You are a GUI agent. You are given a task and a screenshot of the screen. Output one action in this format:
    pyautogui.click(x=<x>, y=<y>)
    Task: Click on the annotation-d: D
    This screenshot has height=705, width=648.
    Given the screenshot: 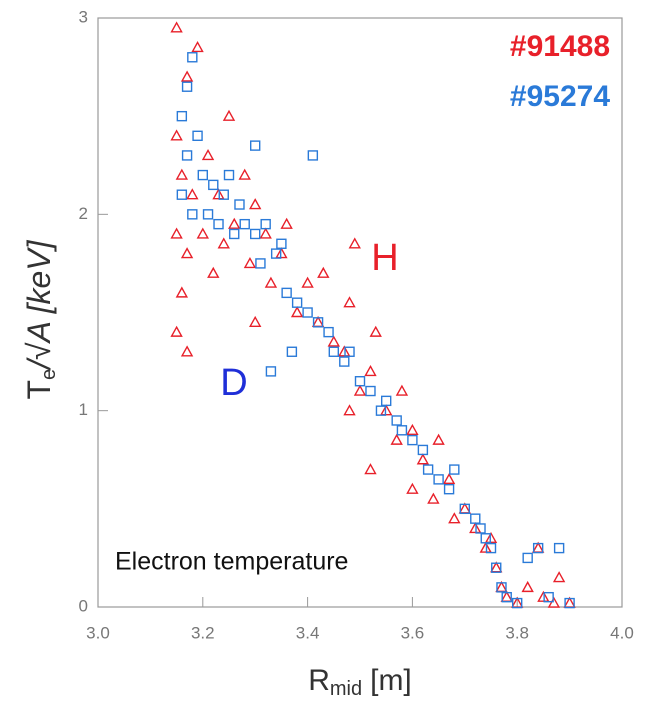 What is the action you would take?
    pyautogui.click(x=233, y=383)
    